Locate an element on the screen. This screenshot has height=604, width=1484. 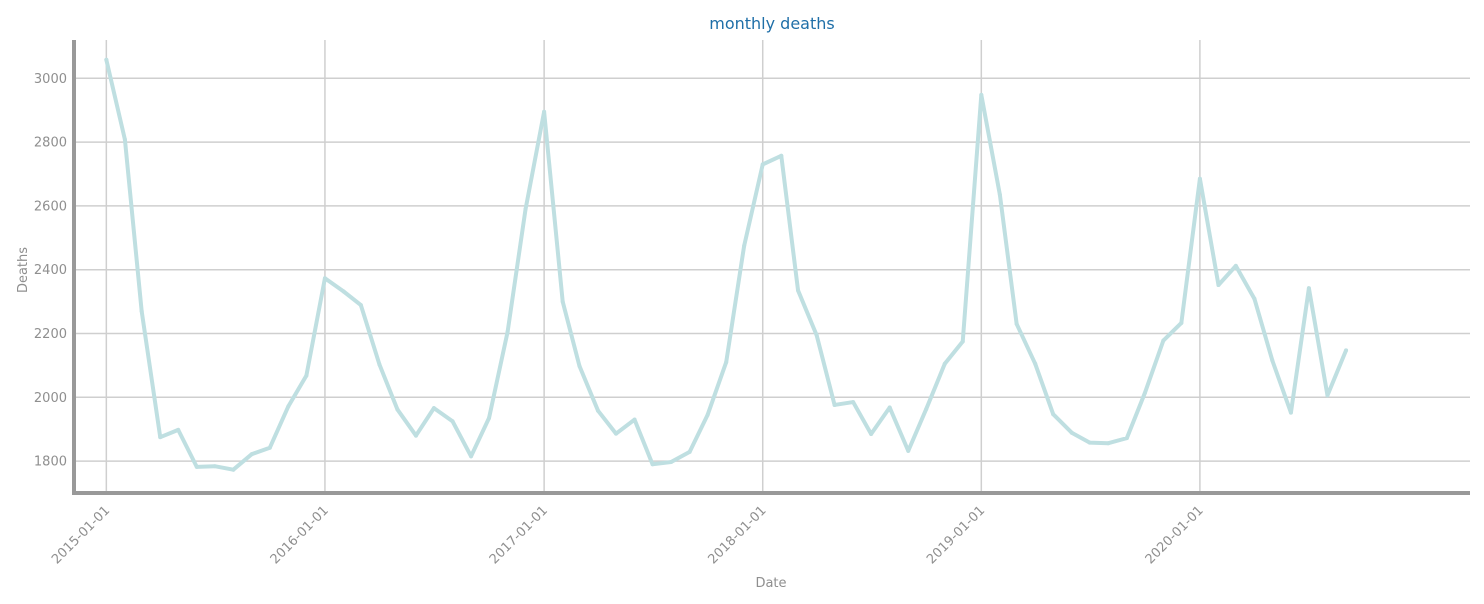
y-tick-label: 2800 is located at coordinates (50, 143).